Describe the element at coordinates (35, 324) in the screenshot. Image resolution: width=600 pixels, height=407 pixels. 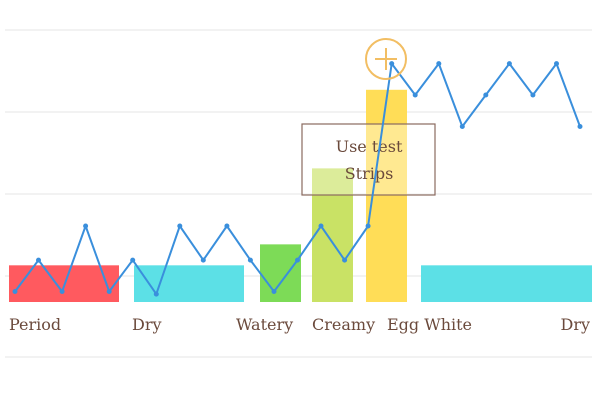
I see `category-label: Period` at that location.